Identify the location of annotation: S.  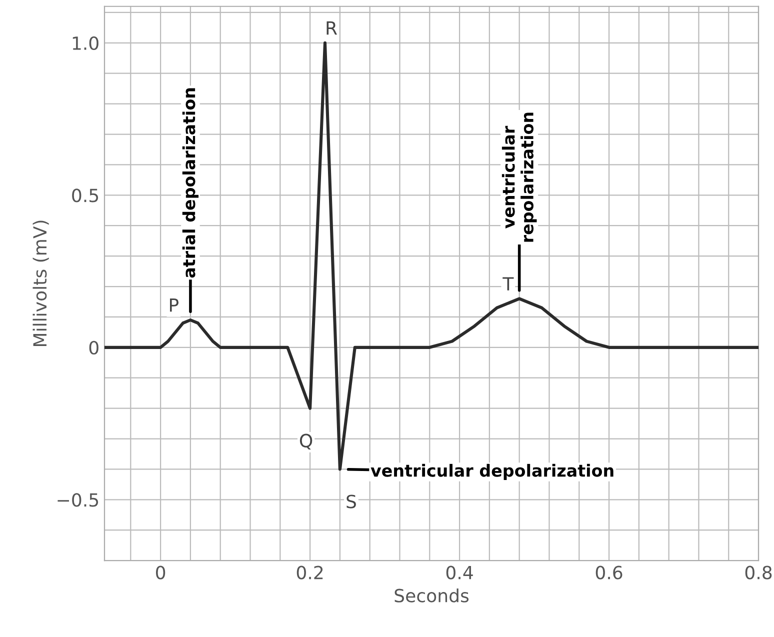
(351, 501).